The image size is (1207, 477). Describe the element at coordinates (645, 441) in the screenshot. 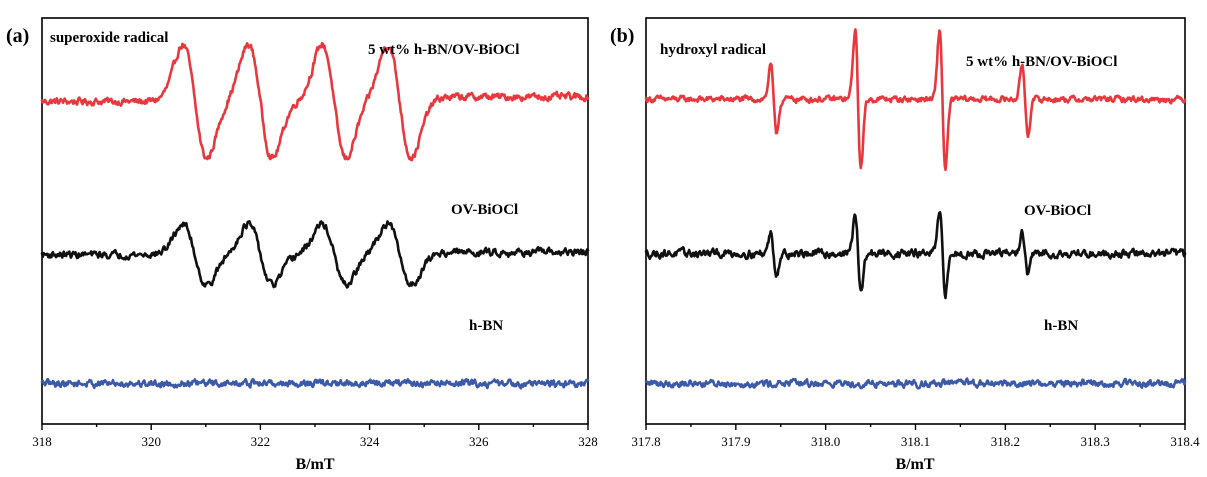

I see `x-tick-label: 317.8` at that location.